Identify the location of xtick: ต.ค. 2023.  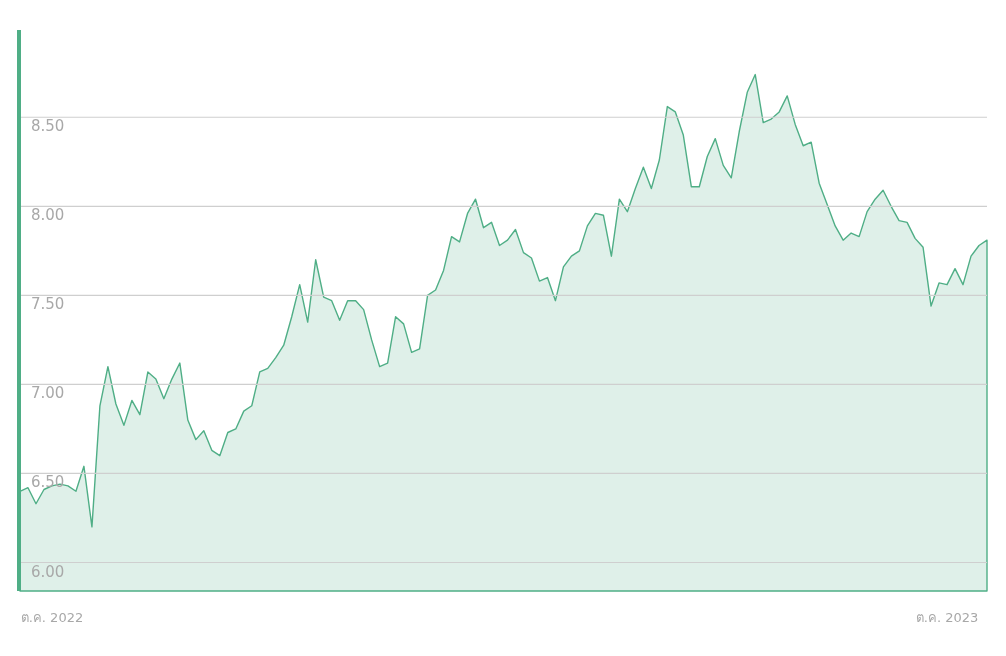
(947, 617).